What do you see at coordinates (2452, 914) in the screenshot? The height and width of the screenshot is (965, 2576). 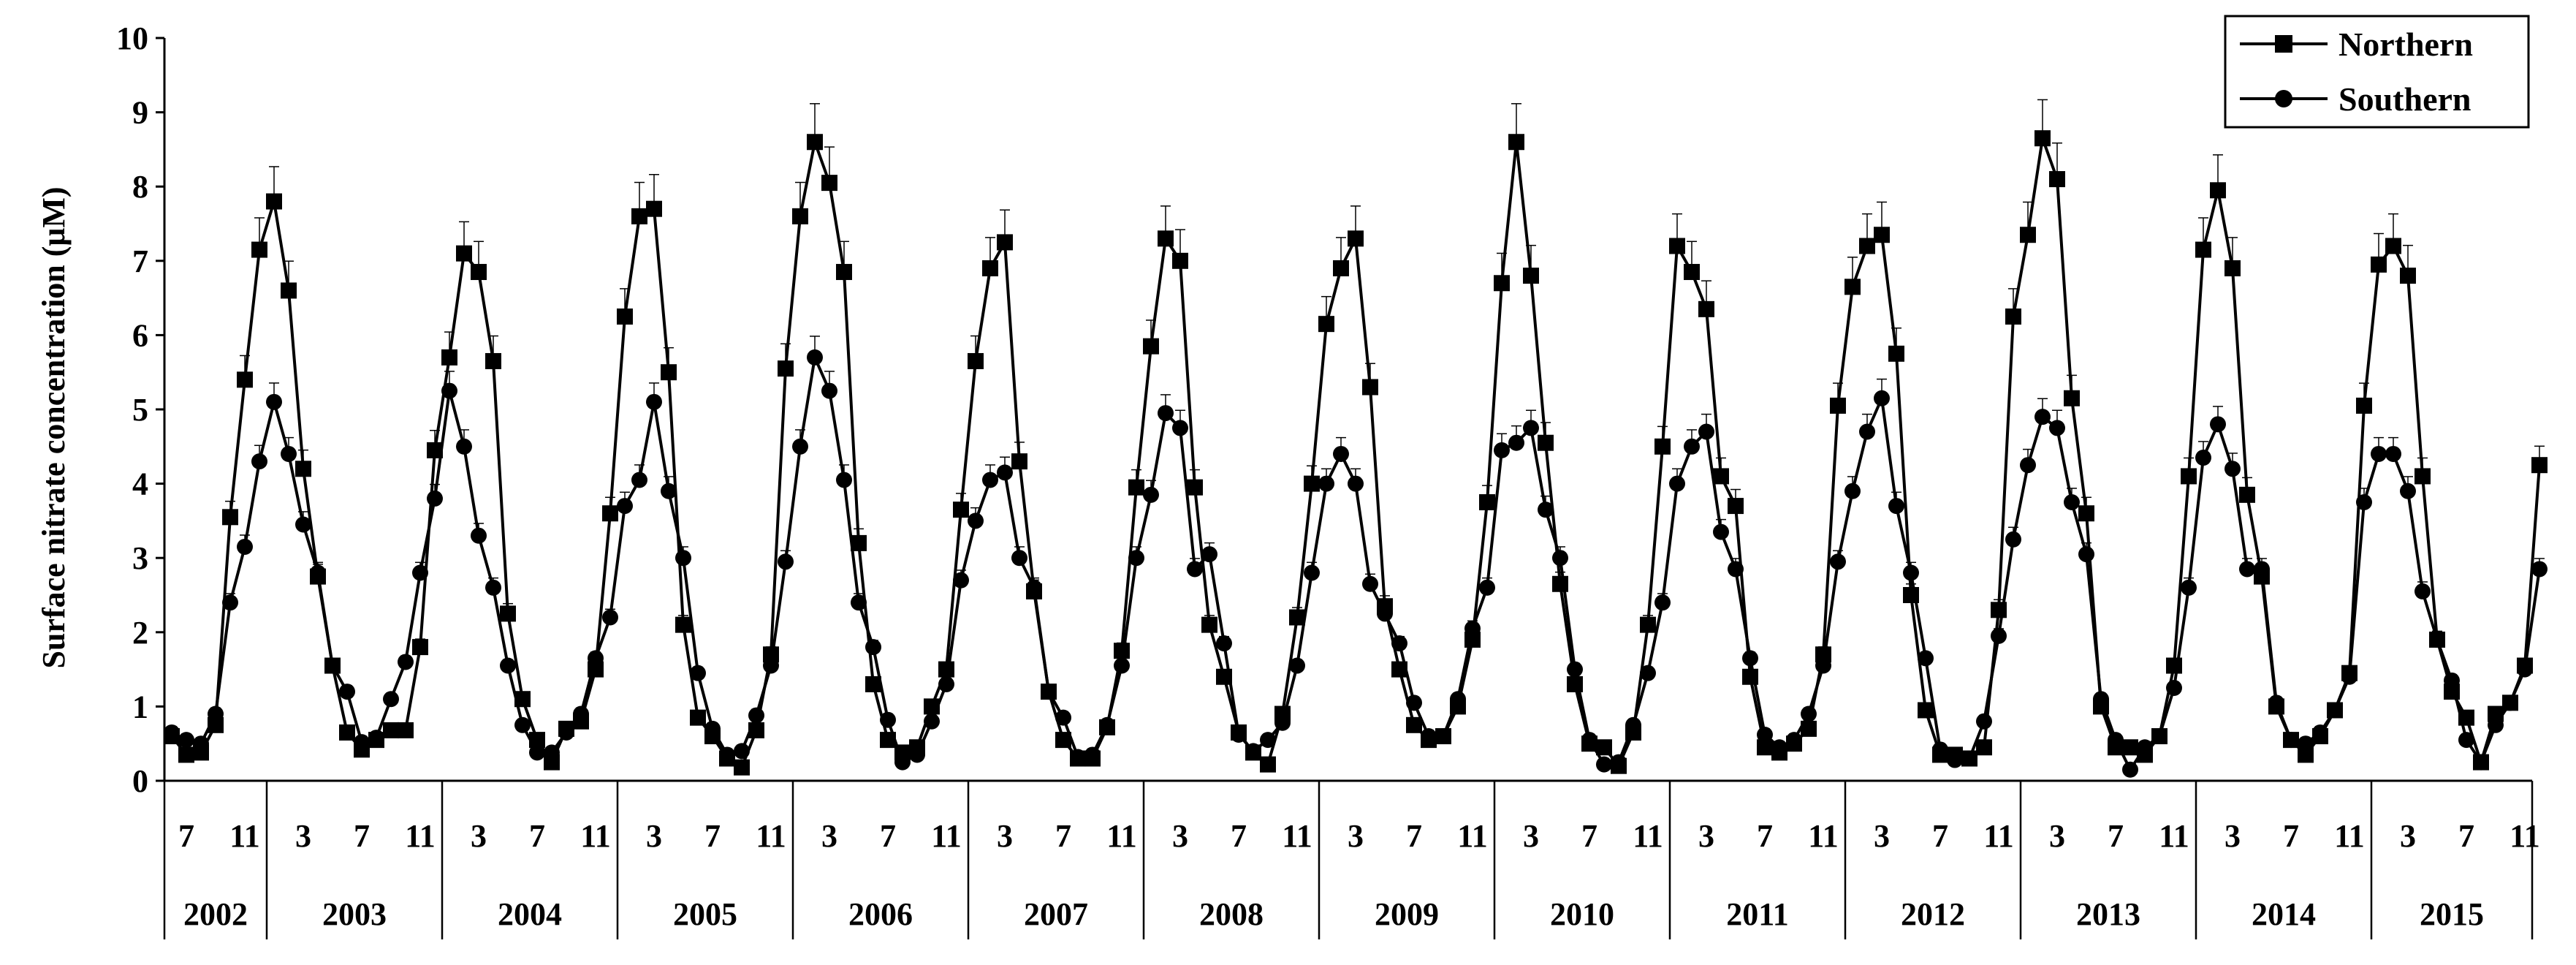 I see `year-label: 2015` at bounding box center [2452, 914].